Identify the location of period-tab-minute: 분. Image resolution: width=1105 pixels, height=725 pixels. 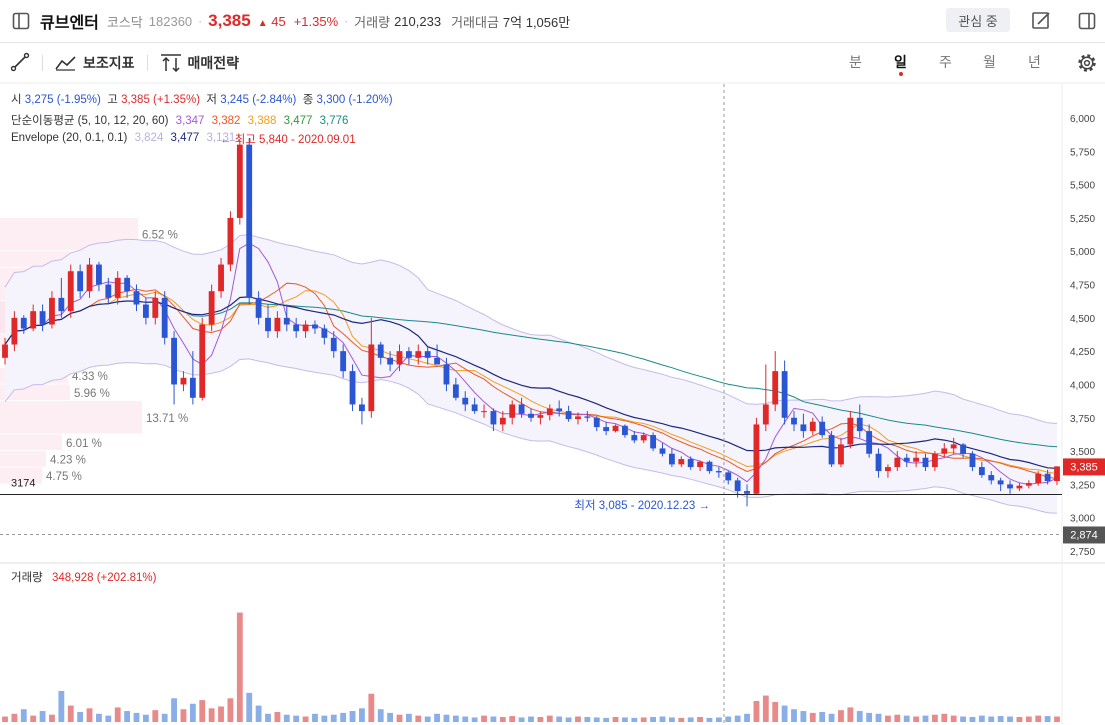
(855, 62).